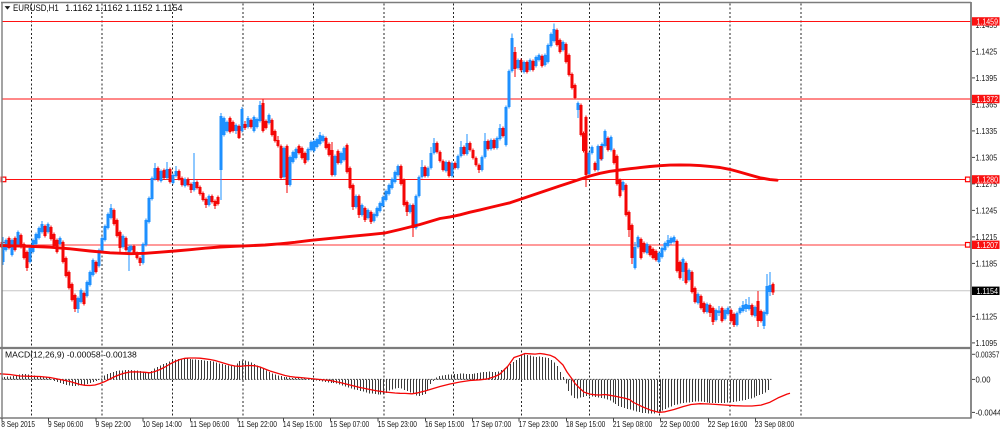 This screenshot has height=436, width=1000. I want to click on svg-text: 1.1280, so click(988, 180).